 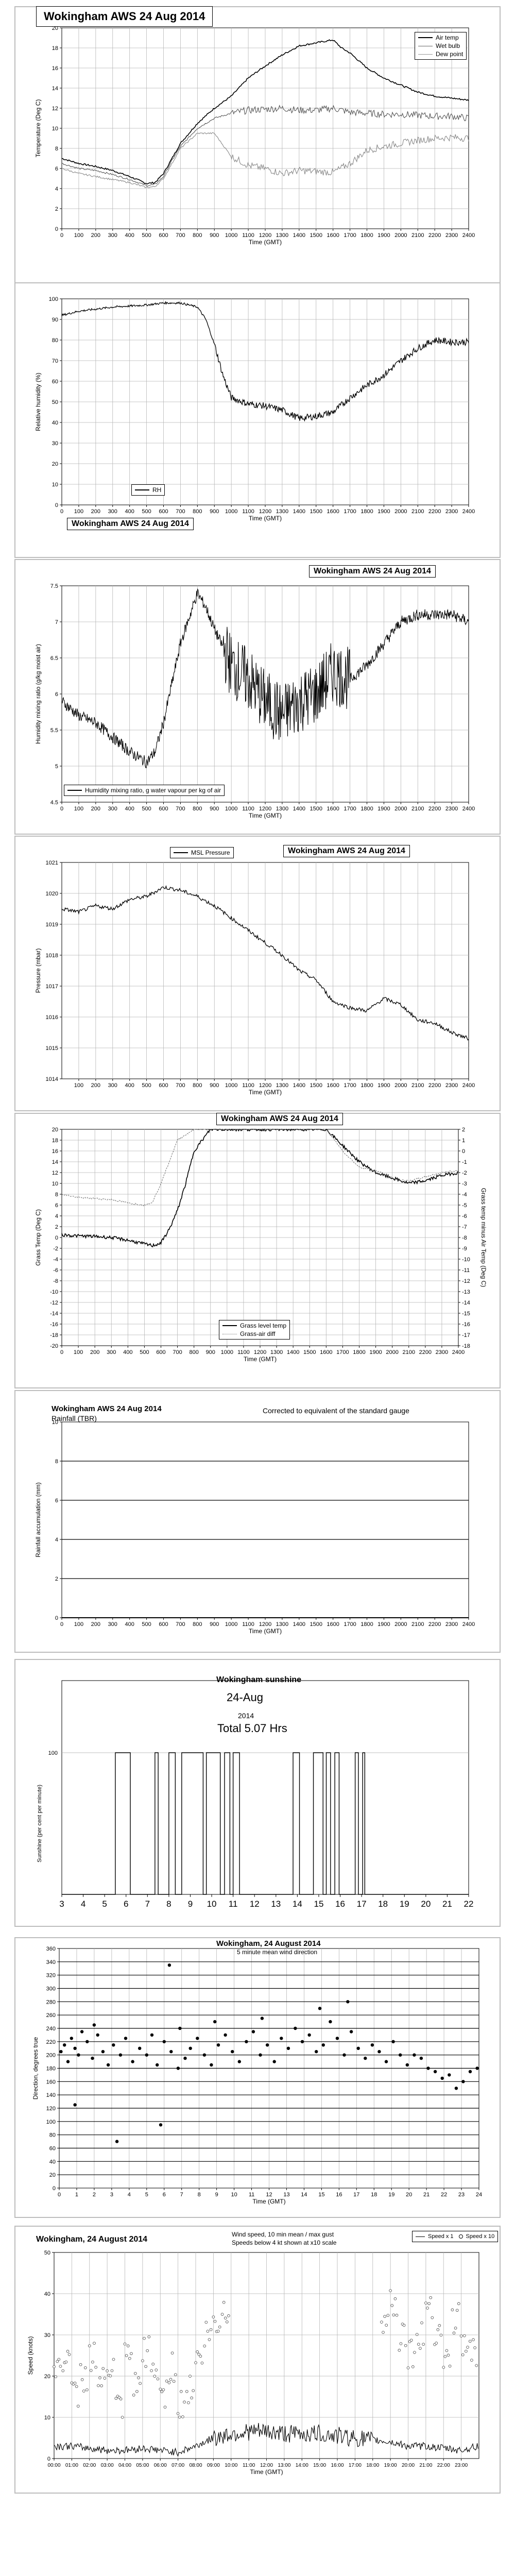 I want to click on tick-label-y2: -1, so click(x=464, y=1162).